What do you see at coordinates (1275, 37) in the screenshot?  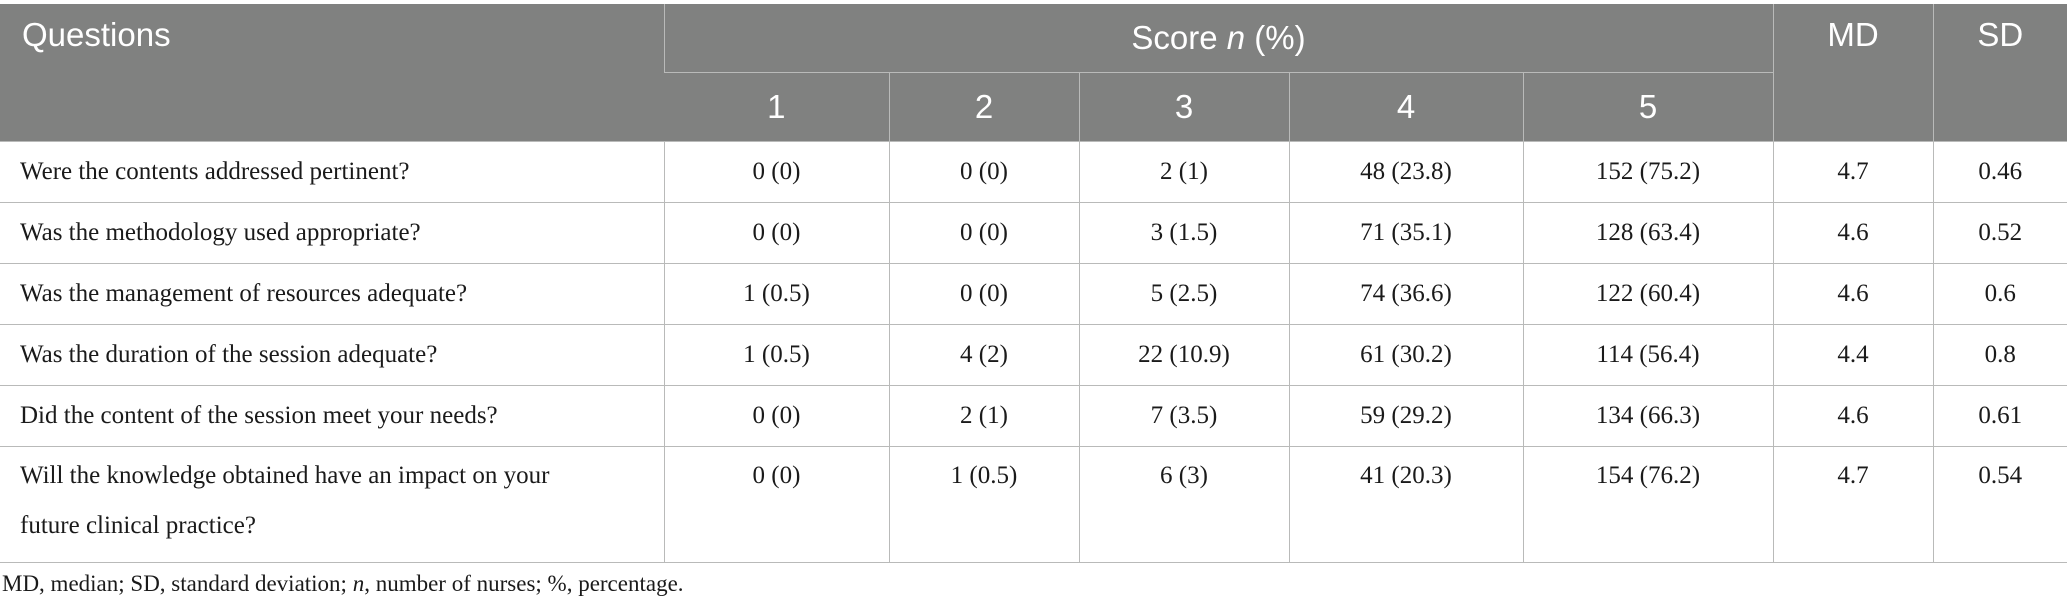 I see `score-percent-label: (%)` at bounding box center [1275, 37].